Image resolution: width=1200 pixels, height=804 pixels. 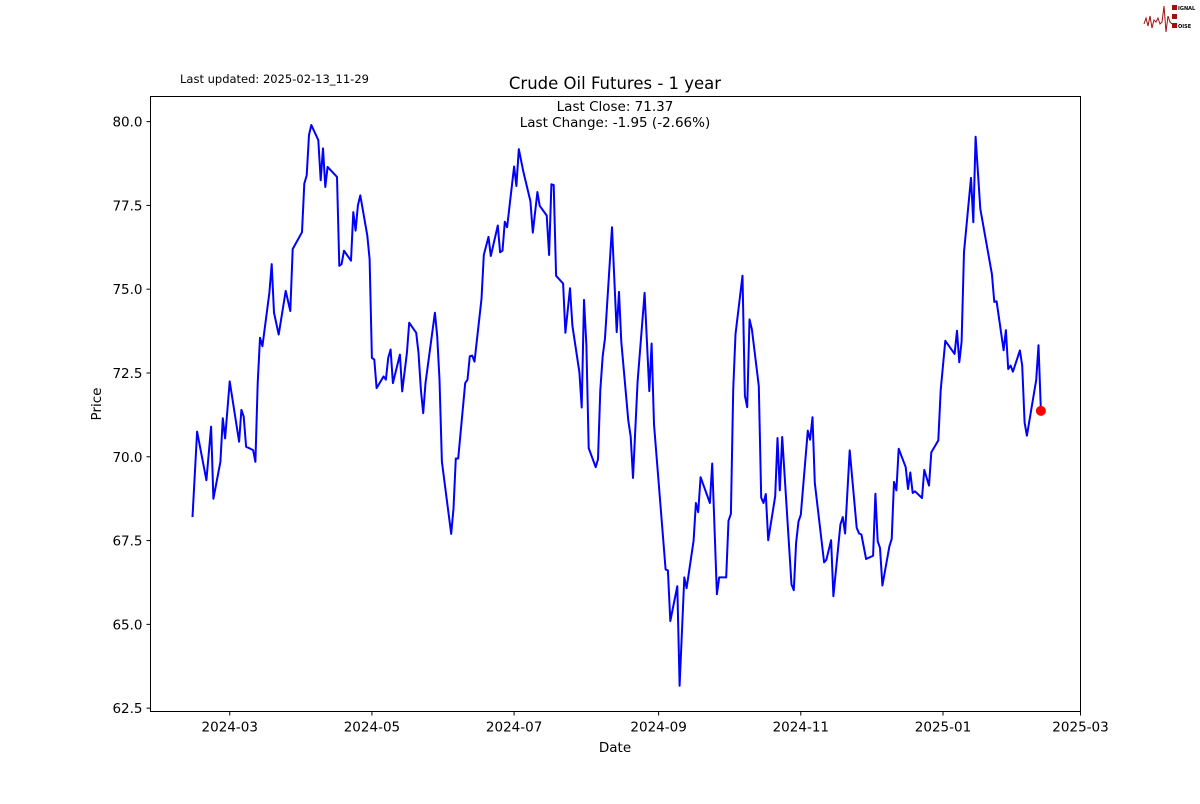 What do you see at coordinates (127, 123) in the screenshot?
I see `y-tick-label: 80.0` at bounding box center [127, 123].